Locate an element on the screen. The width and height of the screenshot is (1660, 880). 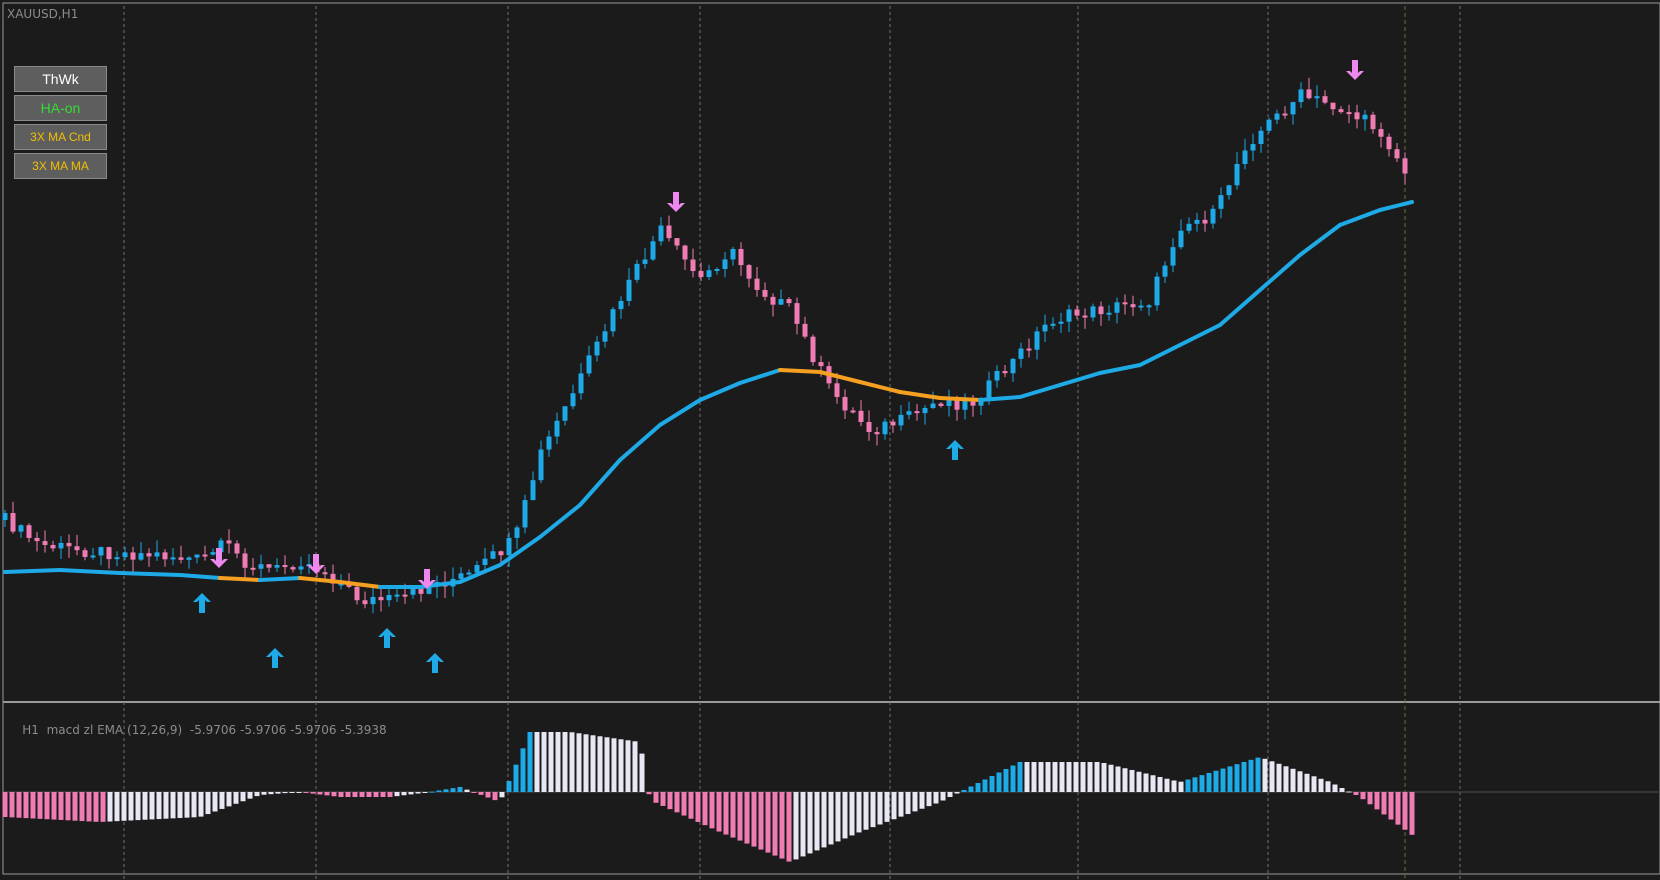
ha-on-button-label: HA-on is located at coordinates (60, 108).